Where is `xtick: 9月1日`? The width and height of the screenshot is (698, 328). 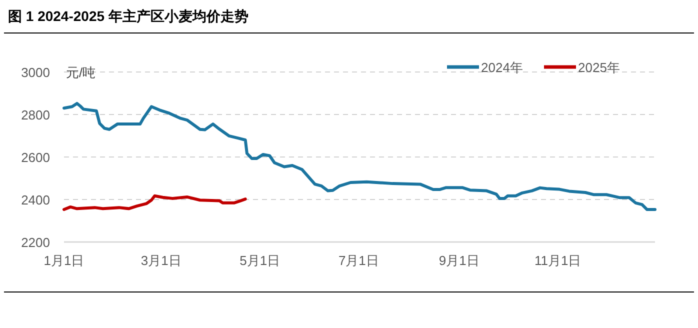
xtick: 9月1日 is located at coordinates (459, 260).